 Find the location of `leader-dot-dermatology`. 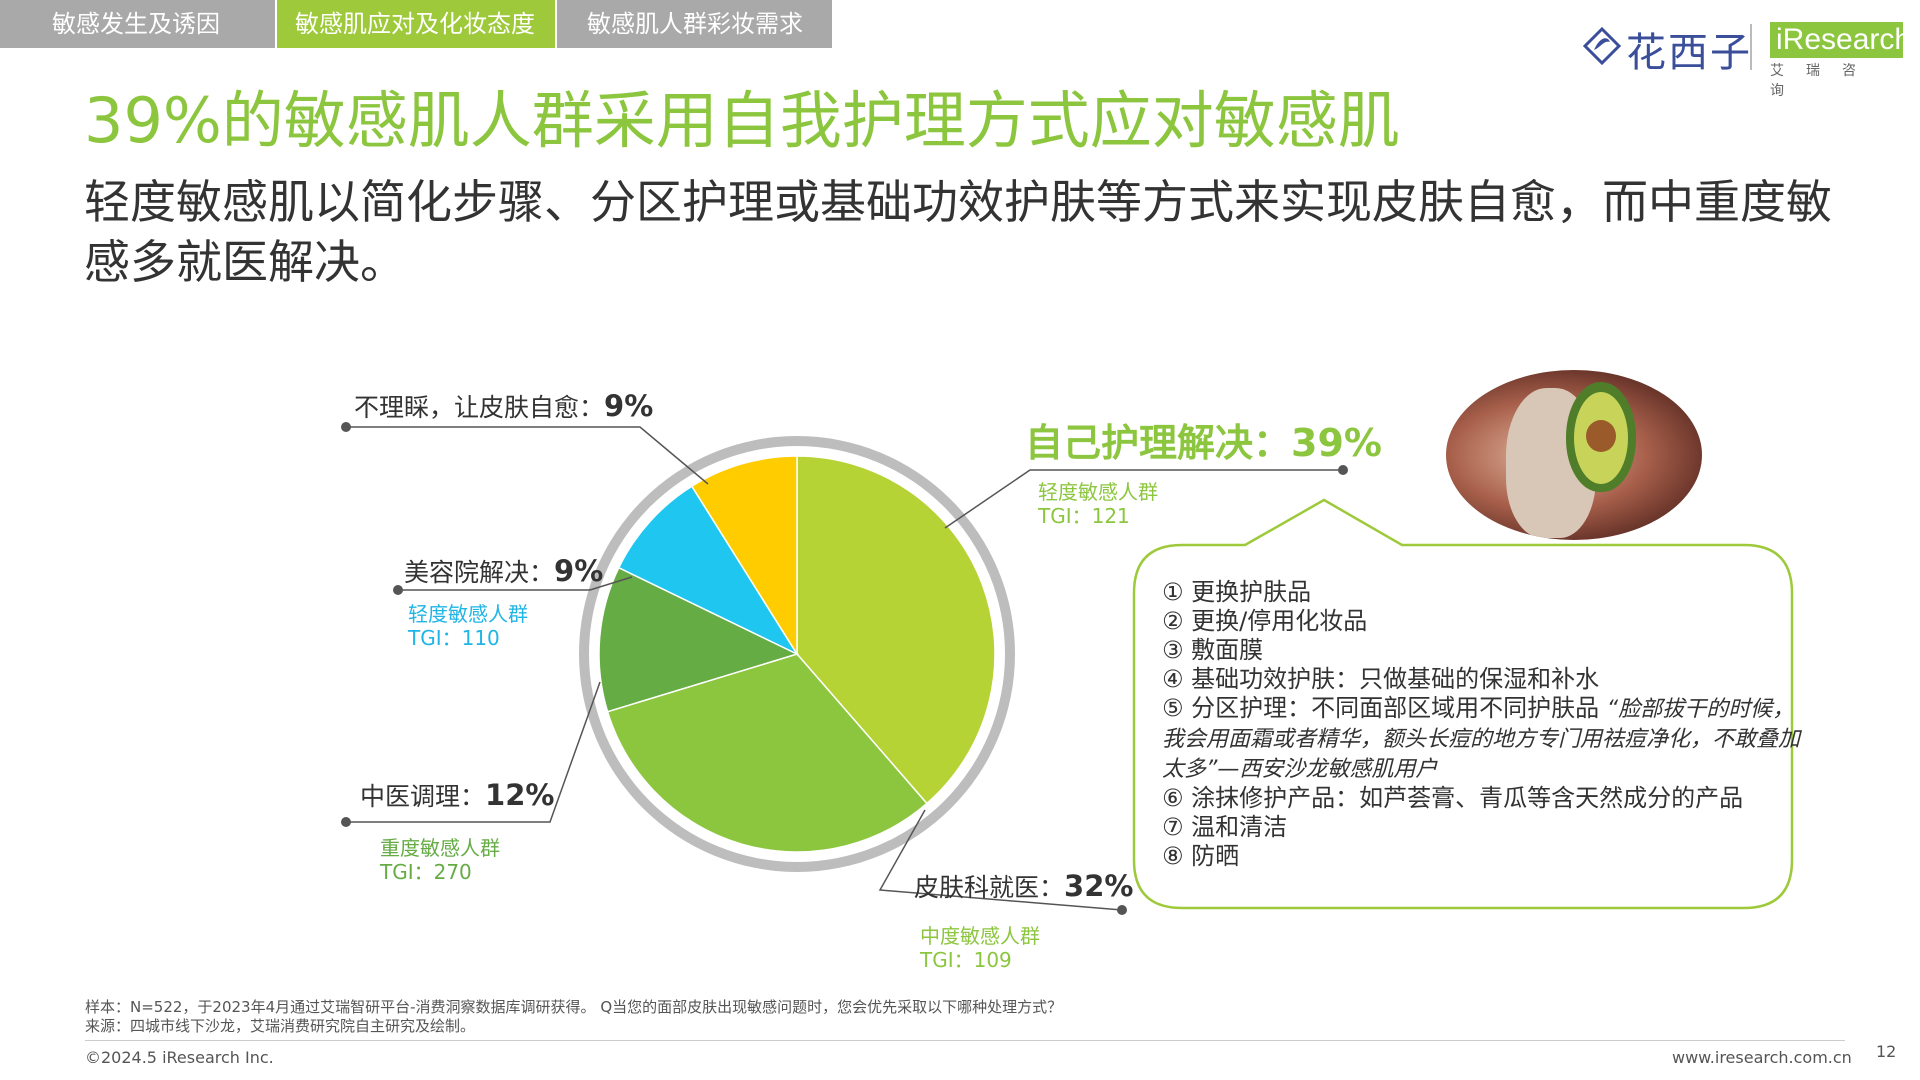

leader-dot-dermatology is located at coordinates (1122, 910).